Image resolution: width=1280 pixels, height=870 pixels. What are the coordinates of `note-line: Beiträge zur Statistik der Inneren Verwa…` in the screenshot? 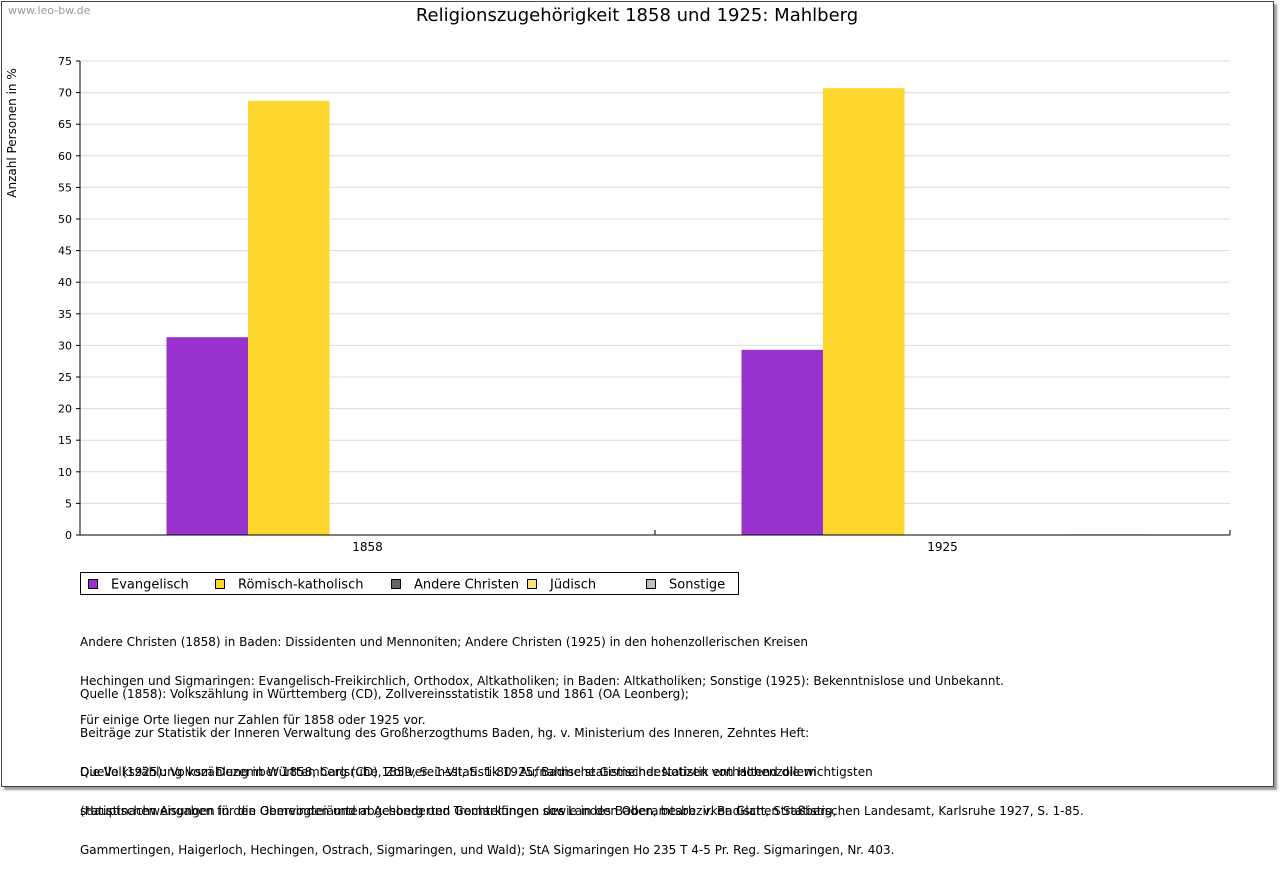 It's located at (445, 733).